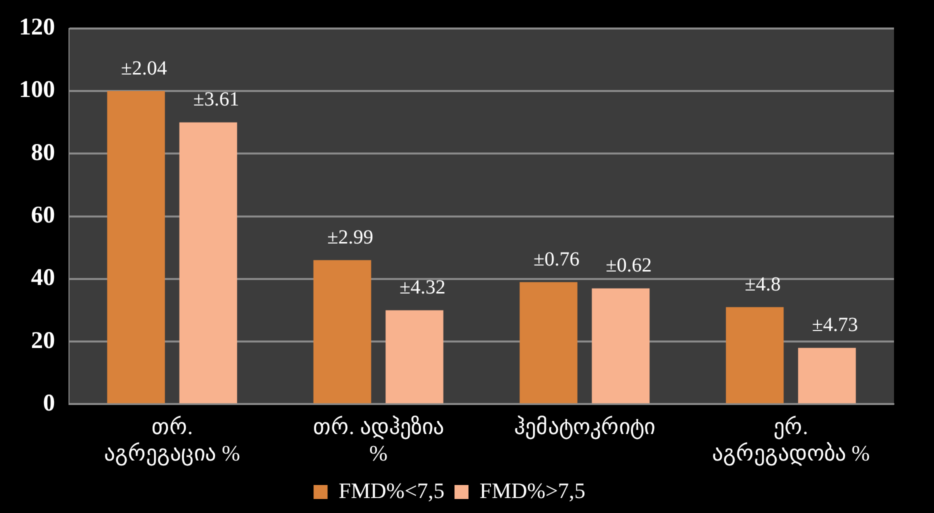  I want to click on y-tick-label: 120, so click(37, 27).